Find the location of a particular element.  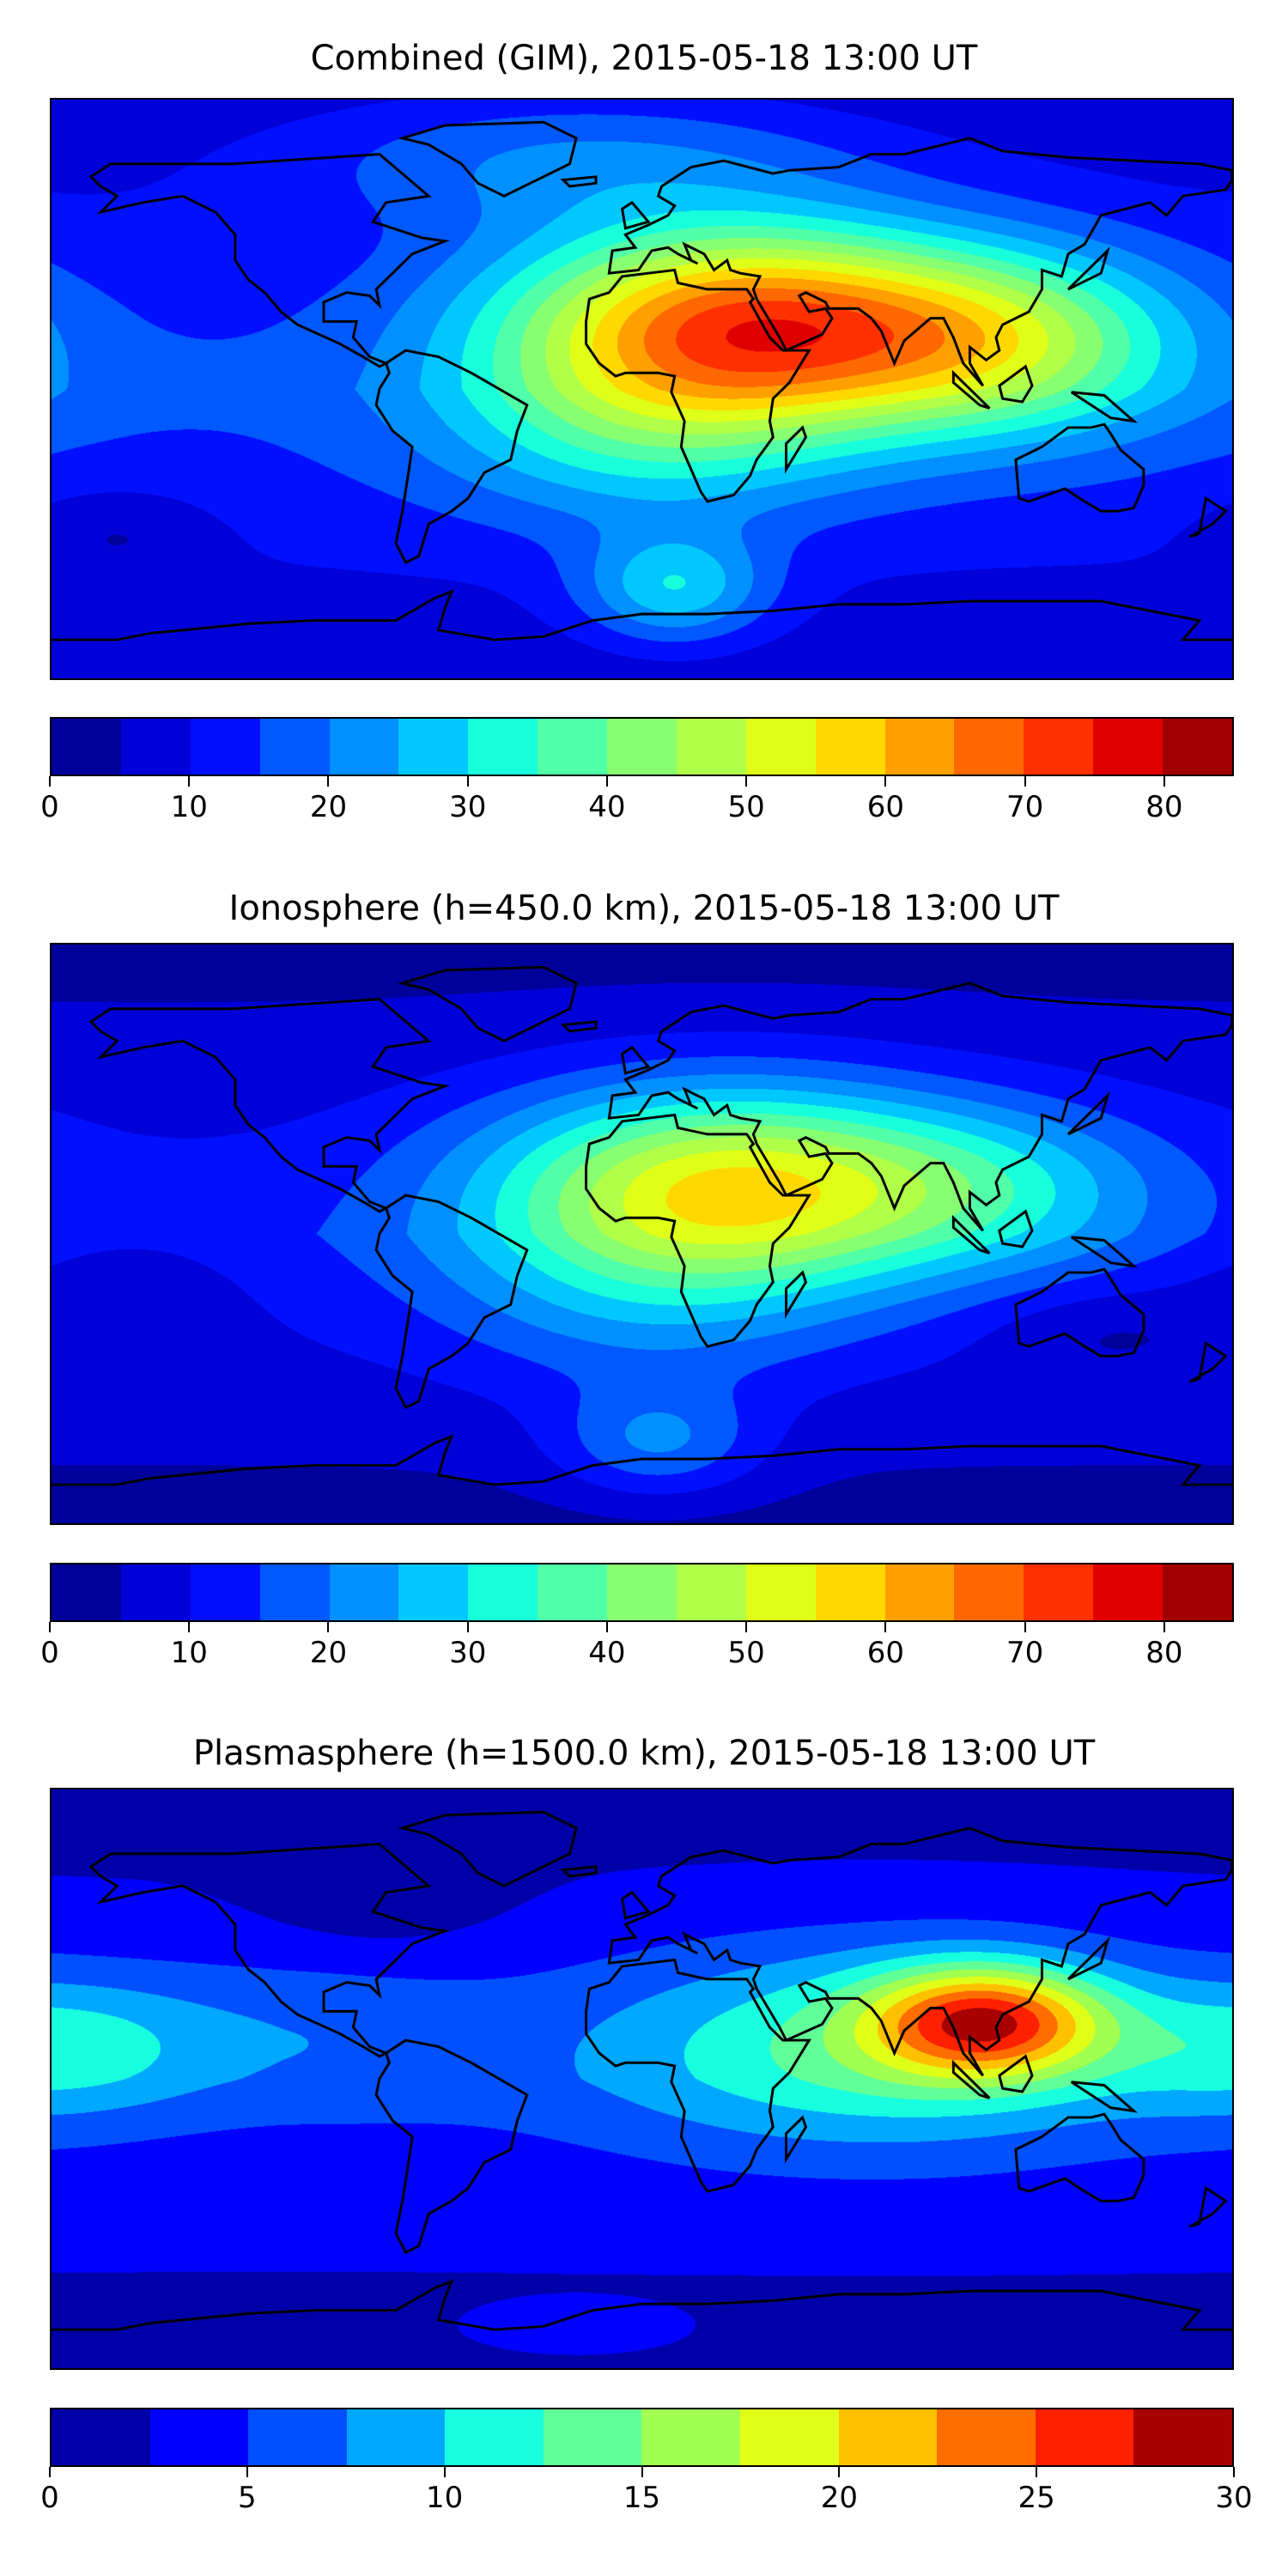

chart-title: Combined (GIM), 2015-05-18 13:00 UT is located at coordinates (644, 59).